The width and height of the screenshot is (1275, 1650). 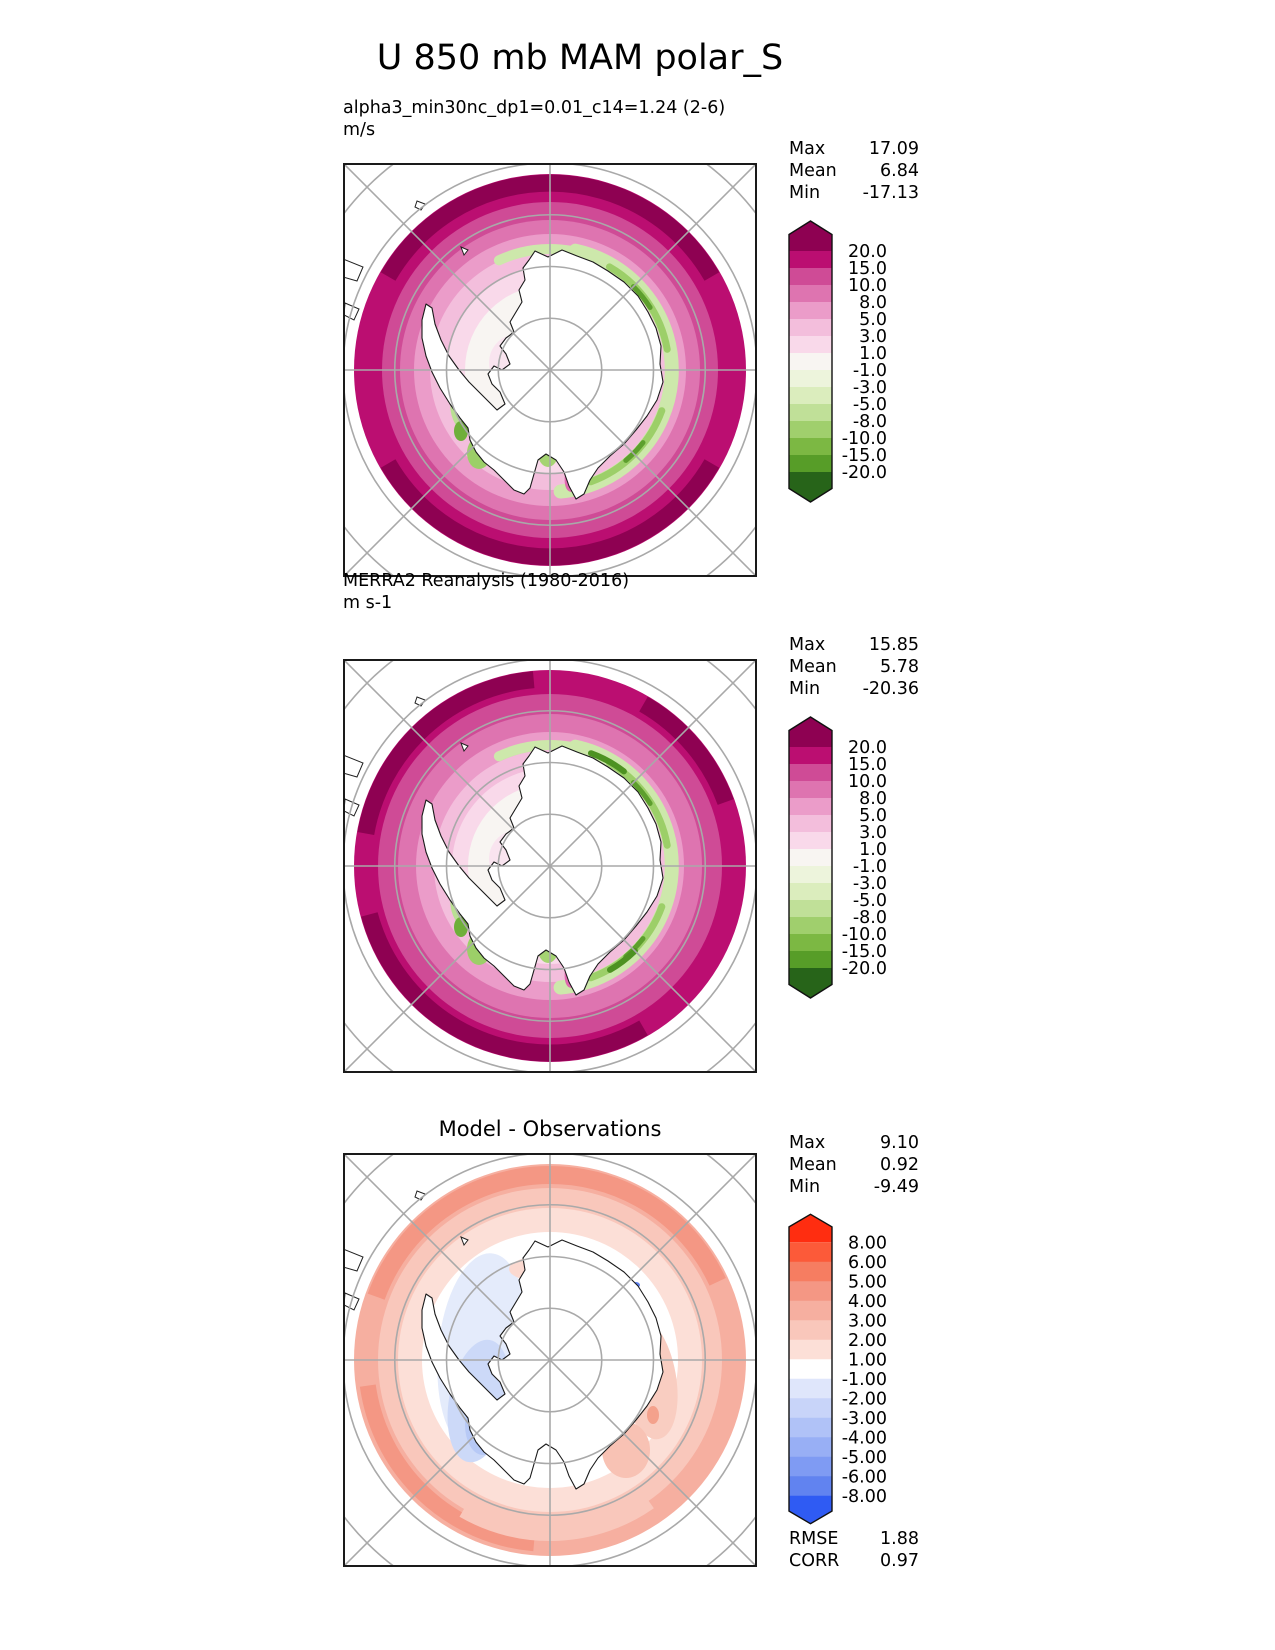 What do you see at coordinates (854, 1187) in the screenshot?
I see `diff-stat-min-row: Min -9.49` at bounding box center [854, 1187].